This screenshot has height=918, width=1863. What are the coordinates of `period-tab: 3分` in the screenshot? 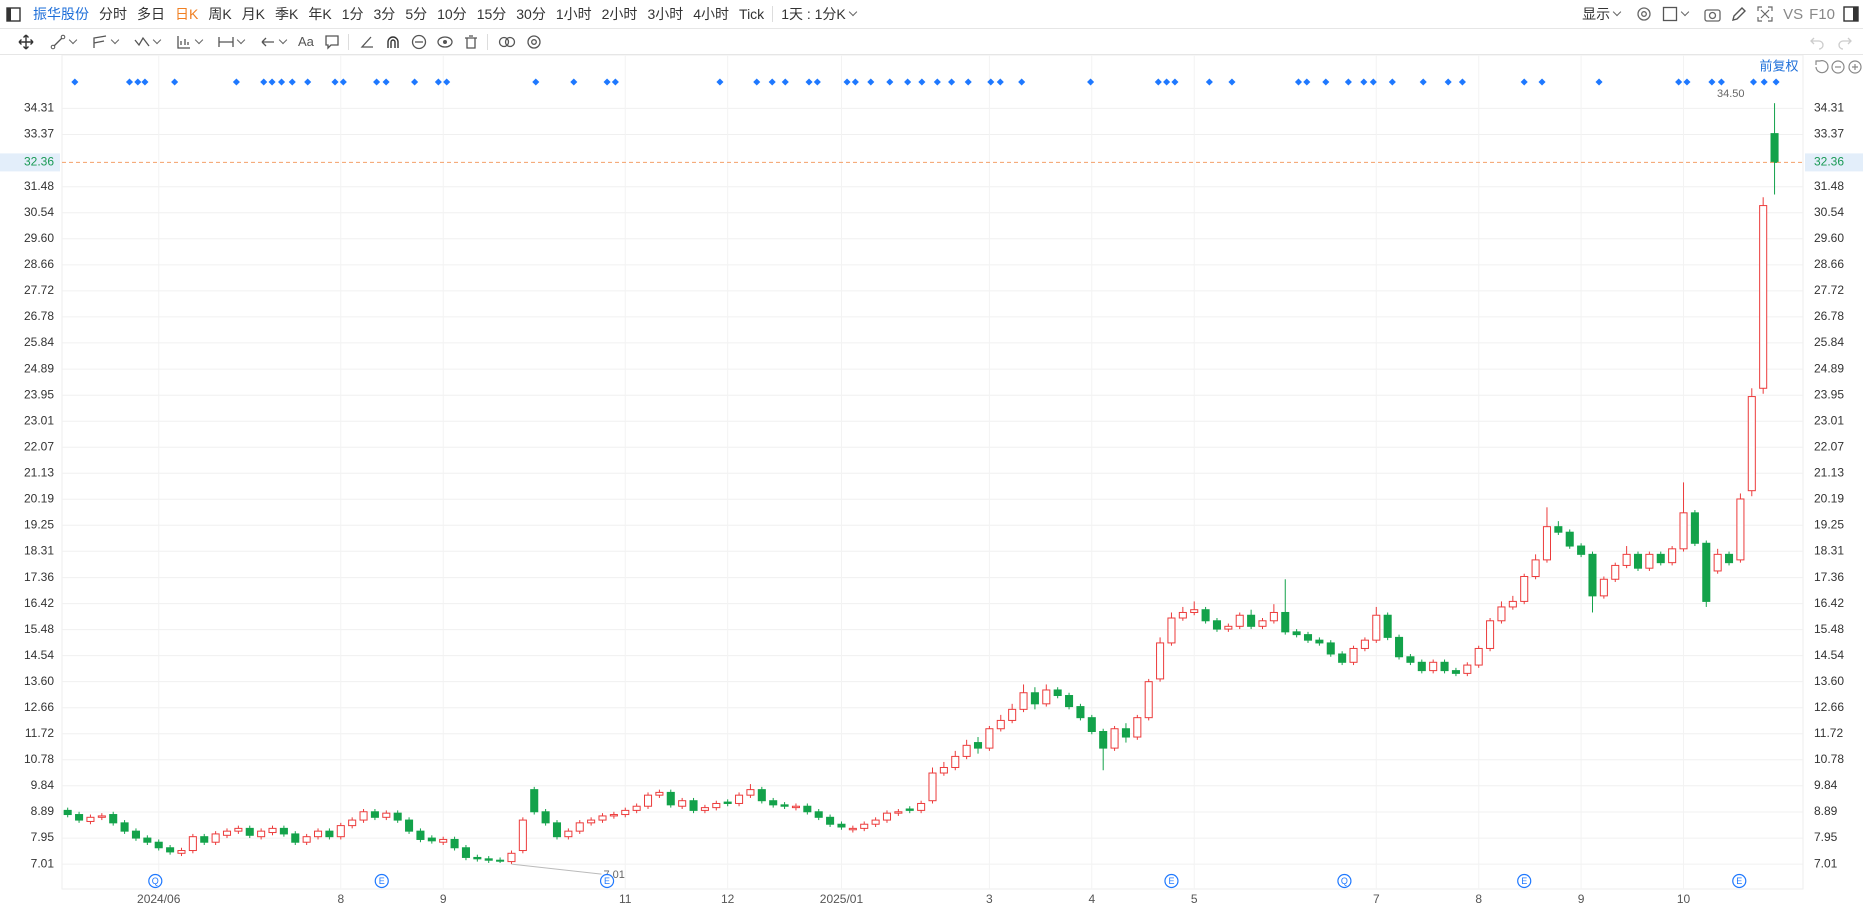 It's located at (384, 14).